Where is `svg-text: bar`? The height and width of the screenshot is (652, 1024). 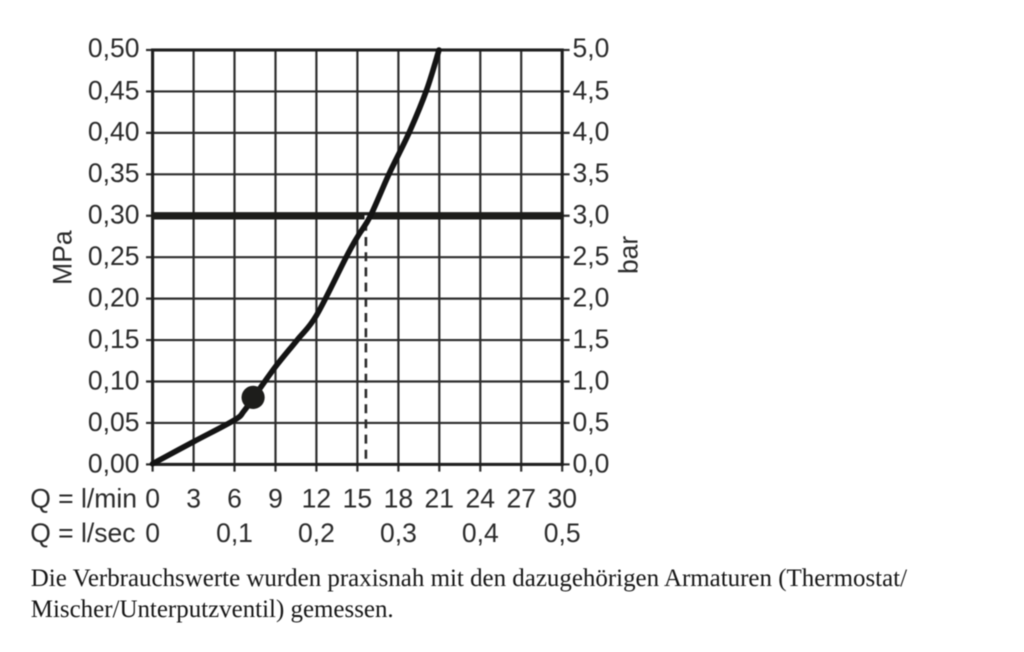 svg-text: bar is located at coordinates (628, 255).